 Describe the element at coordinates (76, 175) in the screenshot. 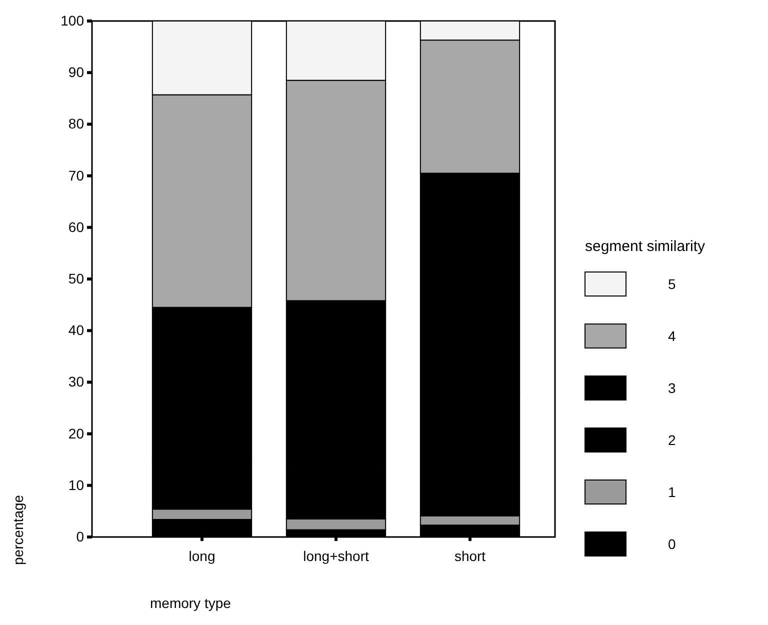

I see `y-tick-label: 70` at that location.